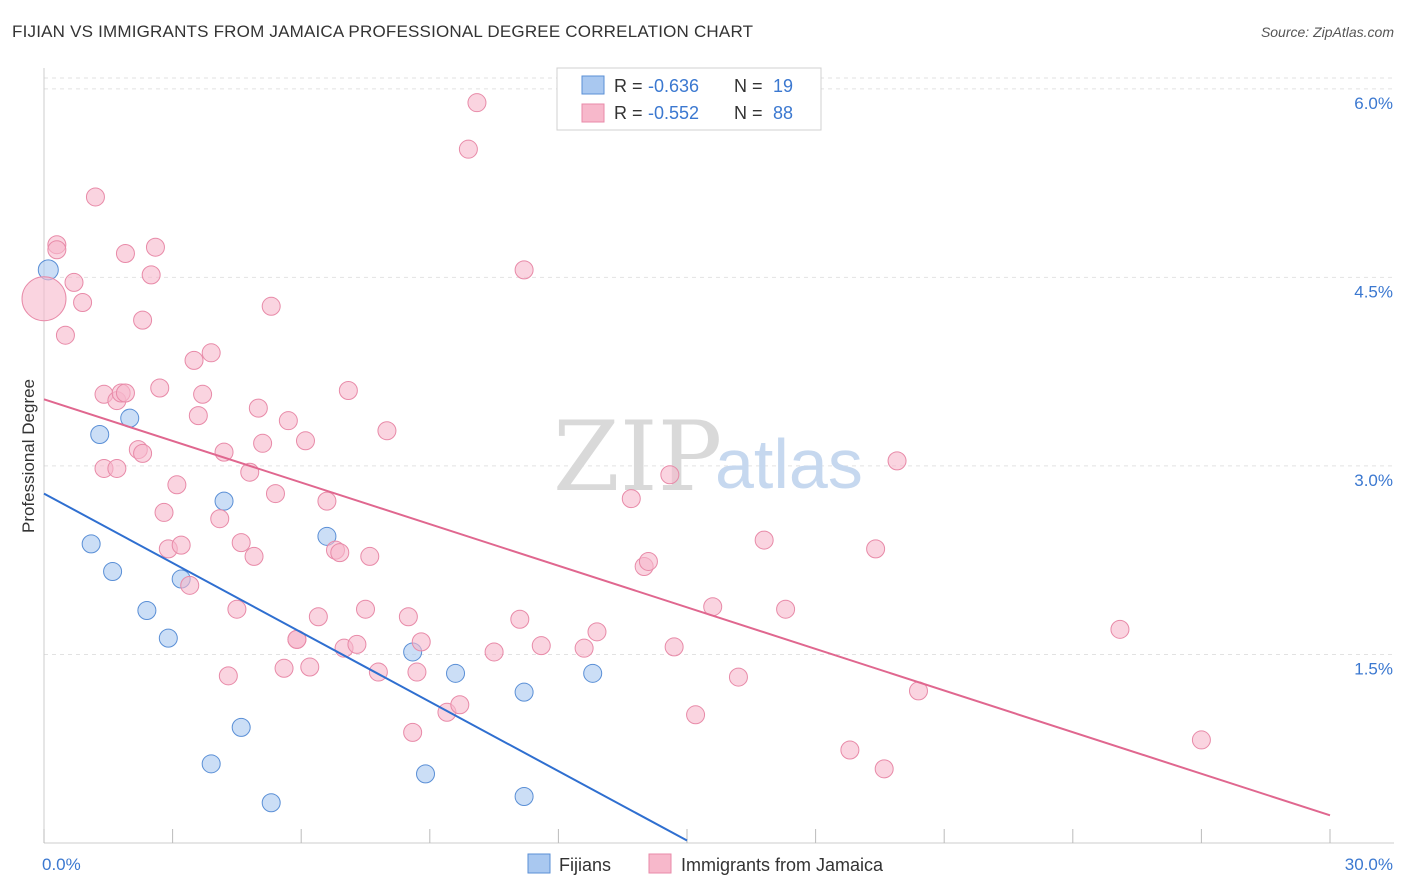  What do you see at coordinates (748, 113) in the screenshot?
I see `legend-n-label-2: N =` at bounding box center [748, 113].